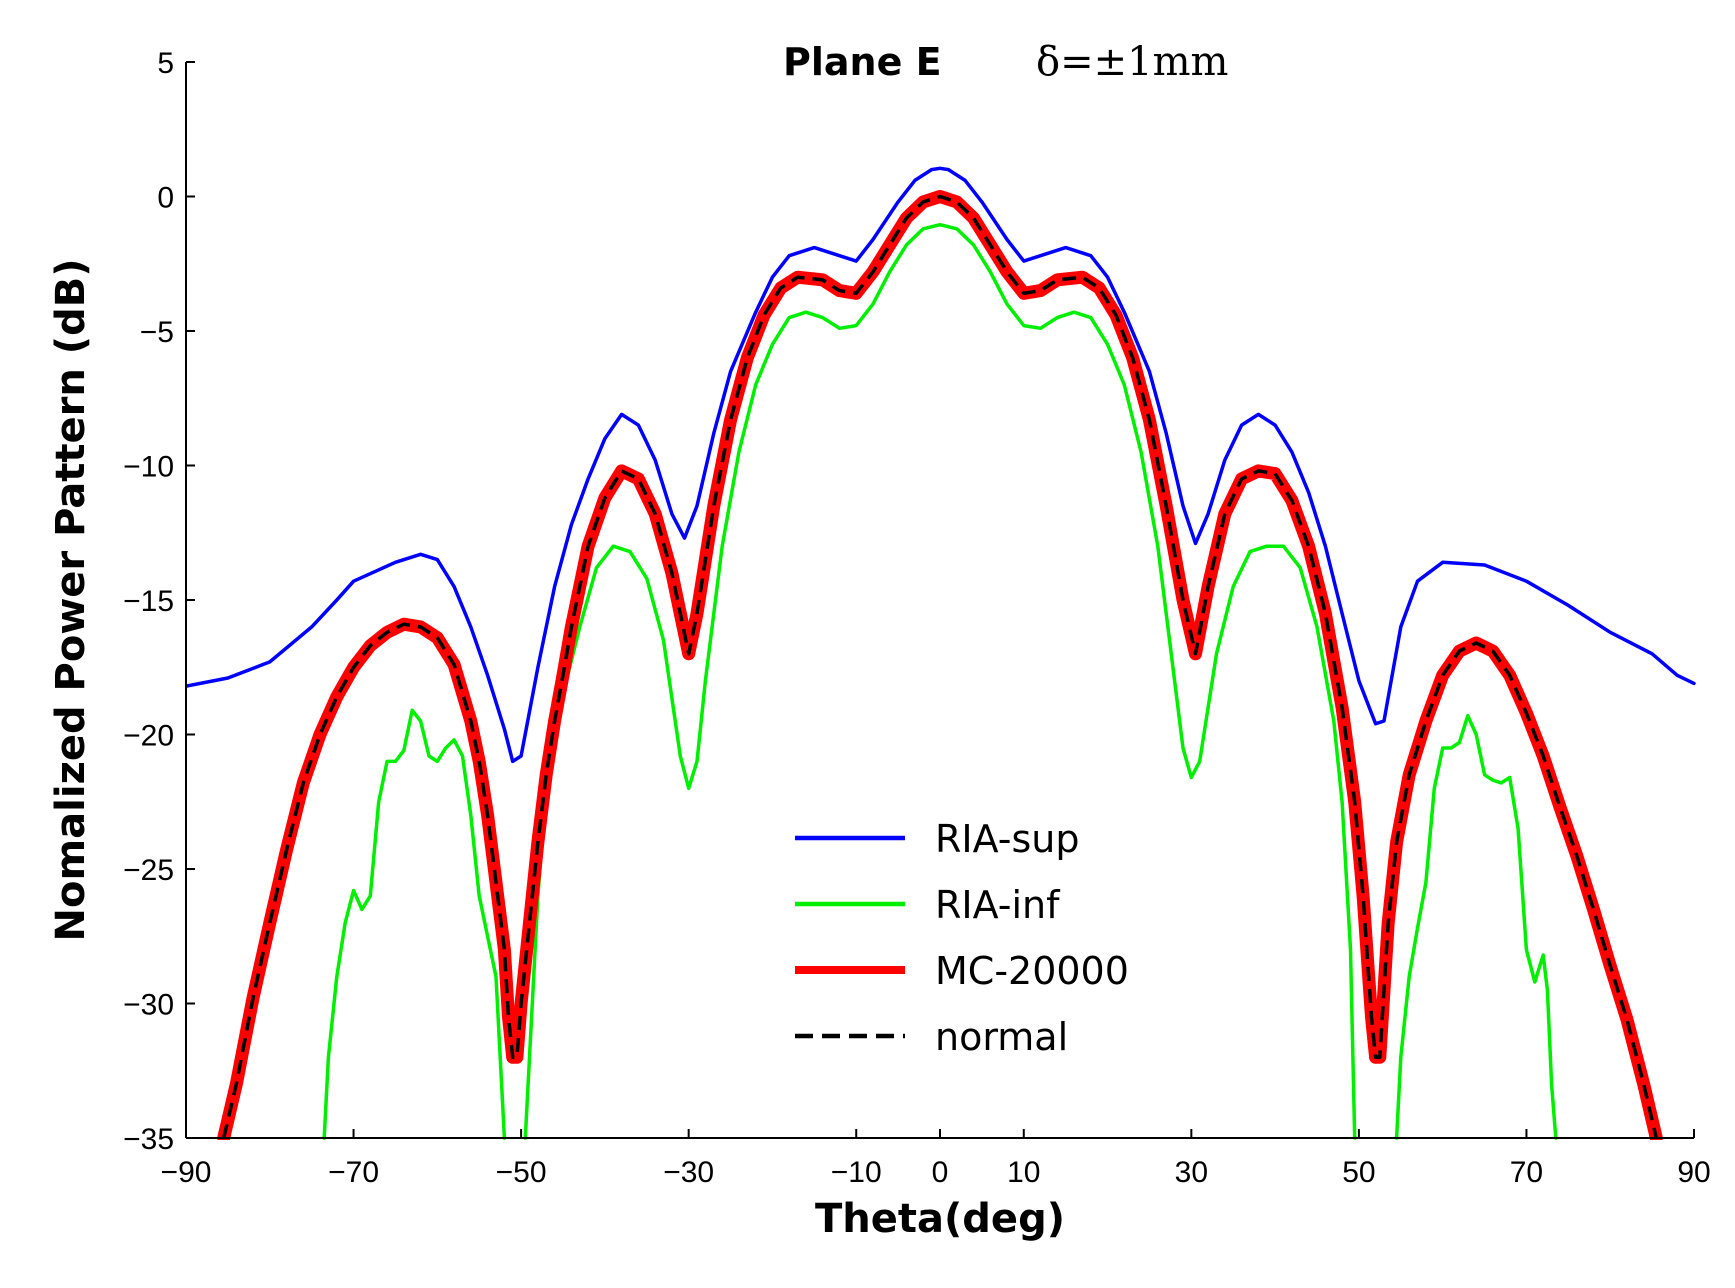 The image size is (1735, 1288). Describe the element at coordinates (1023, 1172) in the screenshot. I see `x-tick-label: 10` at that location.